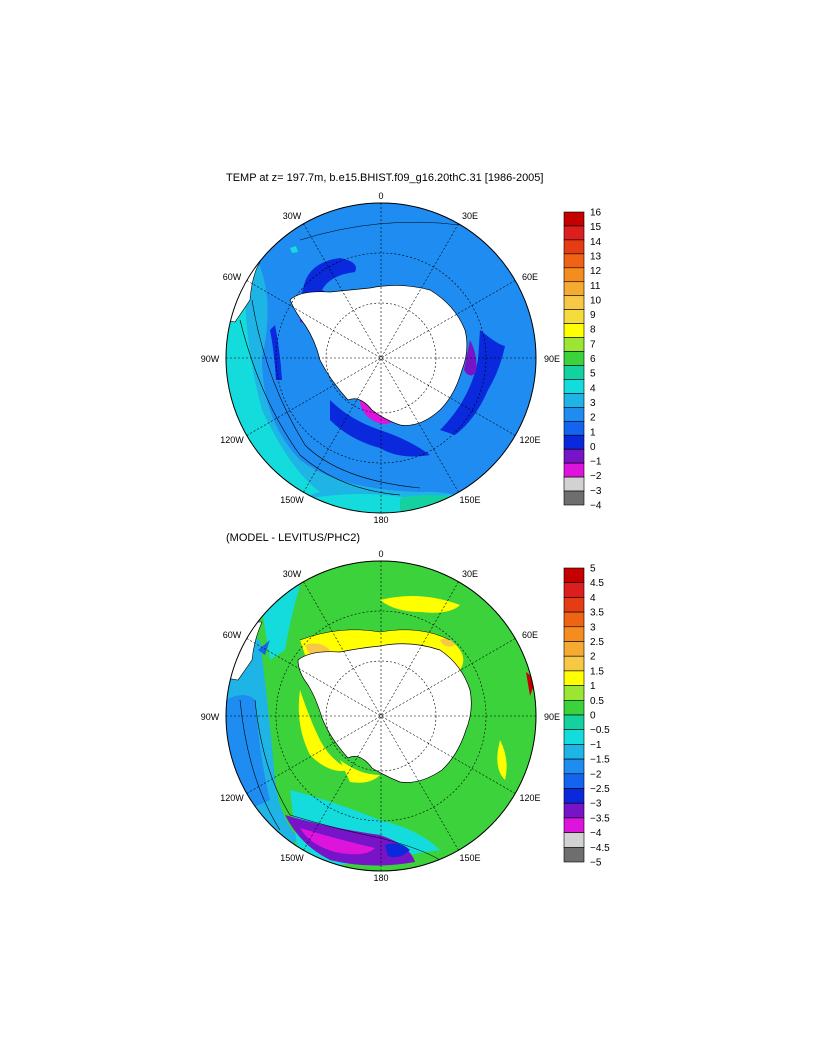 The width and height of the screenshot is (818, 1055). I want to click on colorbar-tick-label: 7, so click(593, 344).